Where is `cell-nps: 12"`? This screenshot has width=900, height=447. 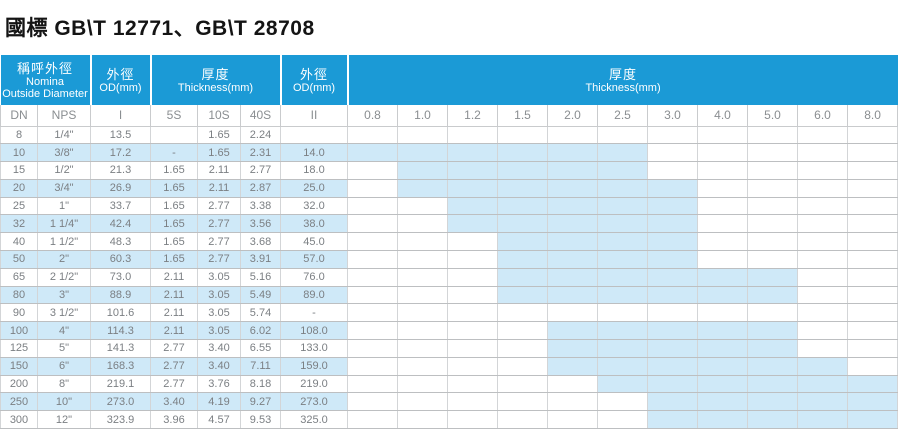 cell-nps: 12" is located at coordinates (64, 420).